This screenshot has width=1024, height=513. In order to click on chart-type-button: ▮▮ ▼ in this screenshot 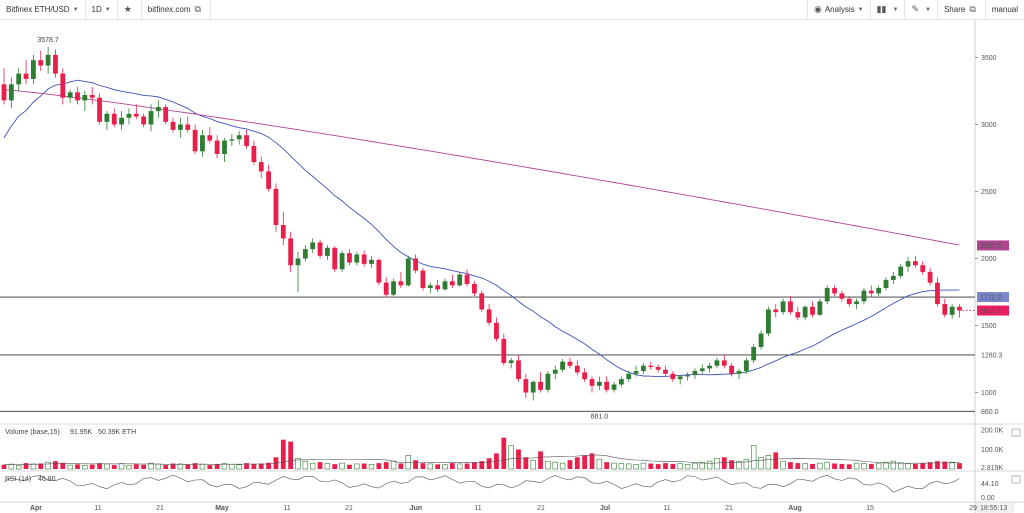, I will do `click(887, 10)`.